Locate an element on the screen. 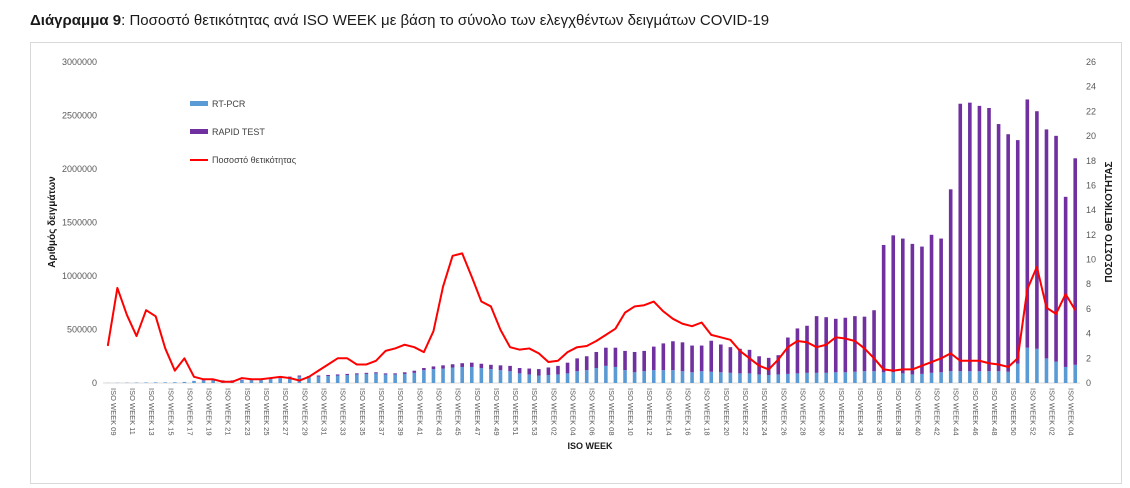 The height and width of the screenshot is (488, 1130). y2-tick-label: 4 is located at coordinates (1088, 334).